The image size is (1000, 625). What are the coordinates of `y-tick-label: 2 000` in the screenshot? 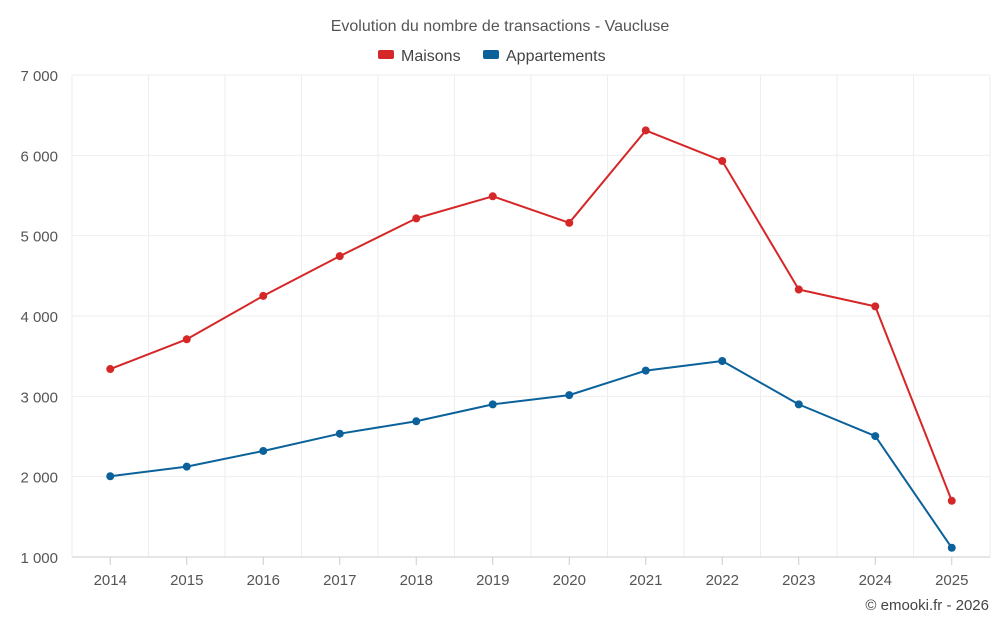 It's located at (39, 478).